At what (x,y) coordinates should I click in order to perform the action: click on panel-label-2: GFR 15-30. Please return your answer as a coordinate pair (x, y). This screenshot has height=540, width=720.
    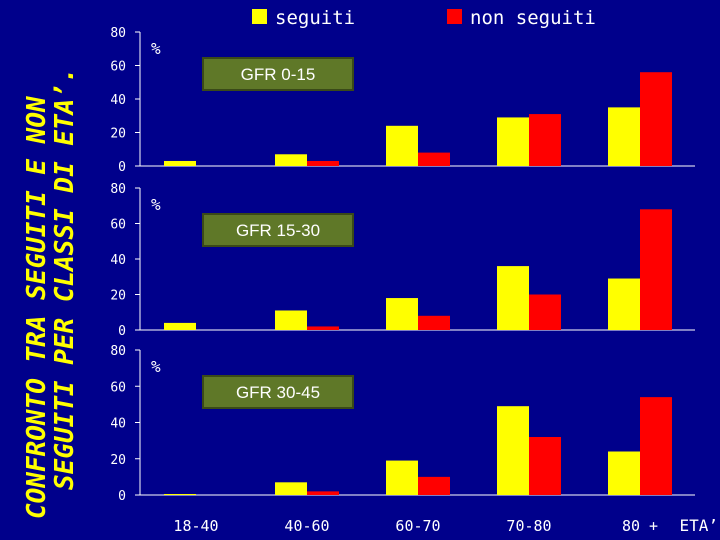
    Looking at the image, I should click on (278, 230).